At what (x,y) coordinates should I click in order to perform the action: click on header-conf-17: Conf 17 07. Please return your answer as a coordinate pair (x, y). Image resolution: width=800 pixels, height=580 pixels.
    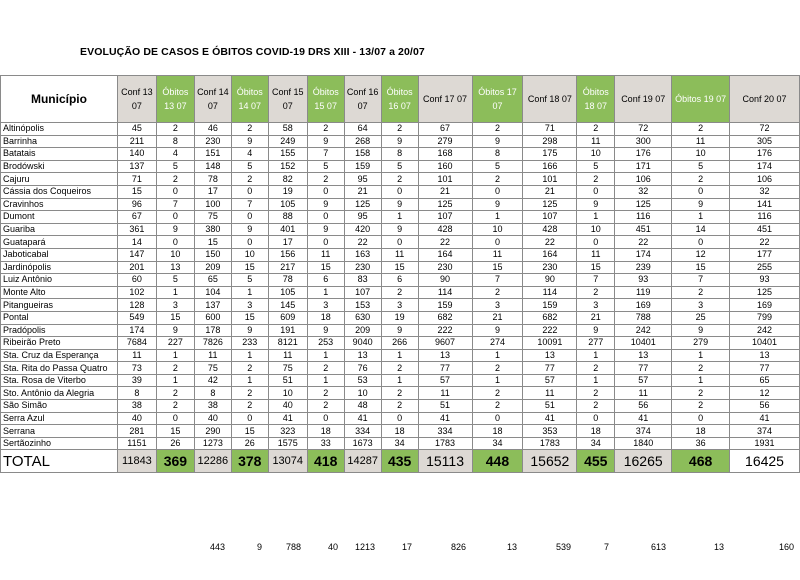
    Looking at the image, I should click on (445, 99).